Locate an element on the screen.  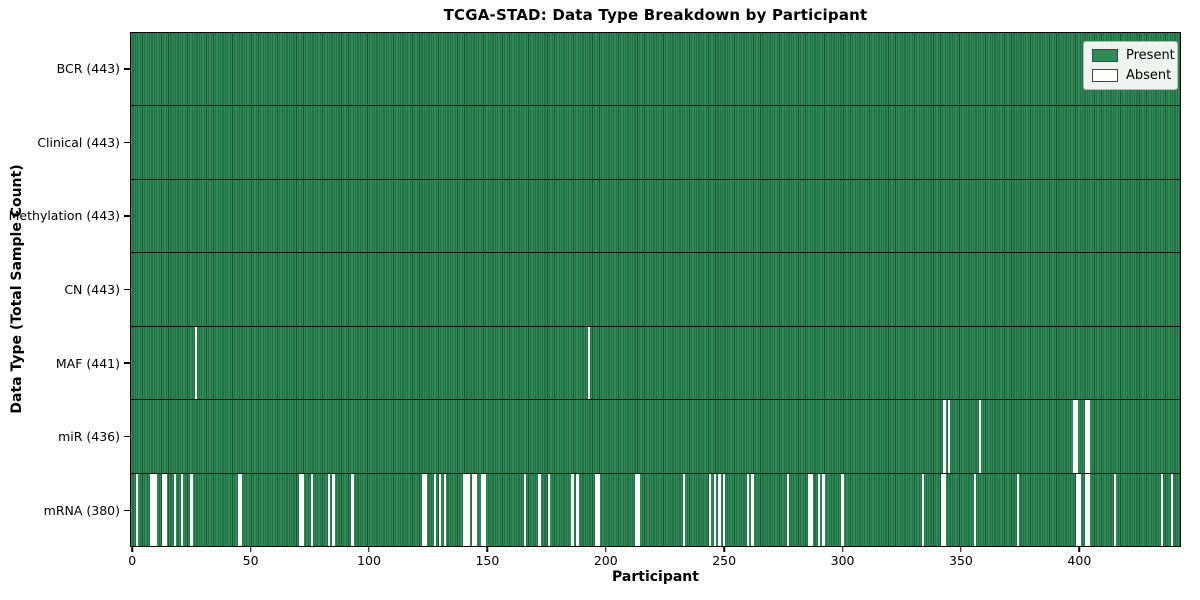
y-tick-label-miR: miR (436) is located at coordinates (89, 437).